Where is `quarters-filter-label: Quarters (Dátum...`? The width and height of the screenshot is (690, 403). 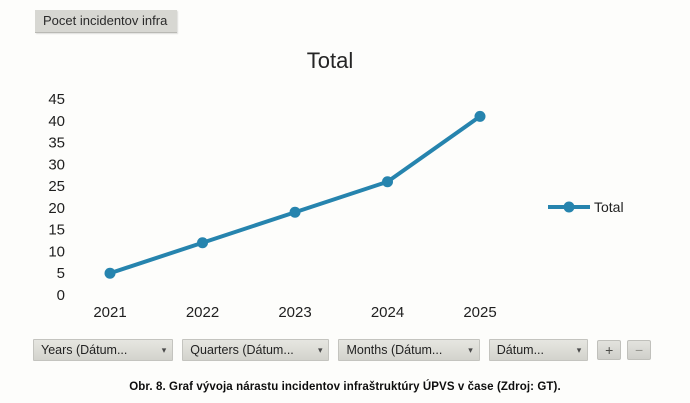
quarters-filter-label: Quarters (Dátum... is located at coordinates (242, 350).